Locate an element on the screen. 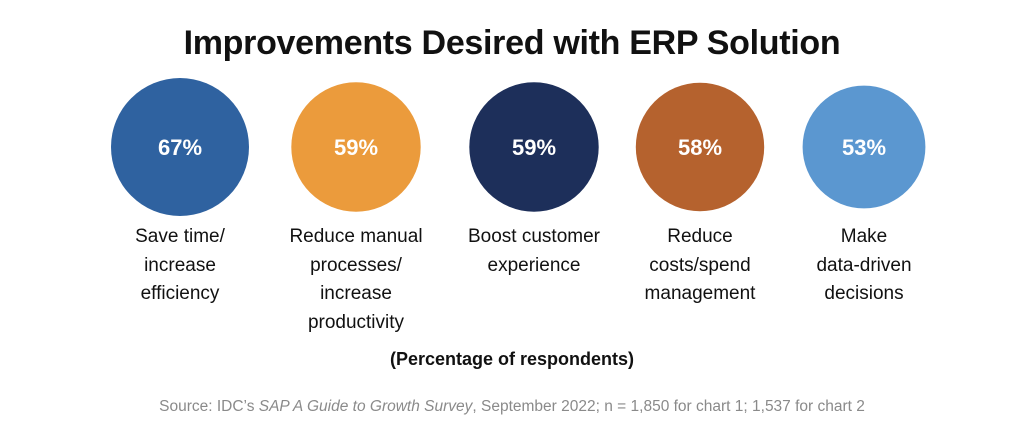  bubble-value-2: 59% is located at coordinates (356, 147).